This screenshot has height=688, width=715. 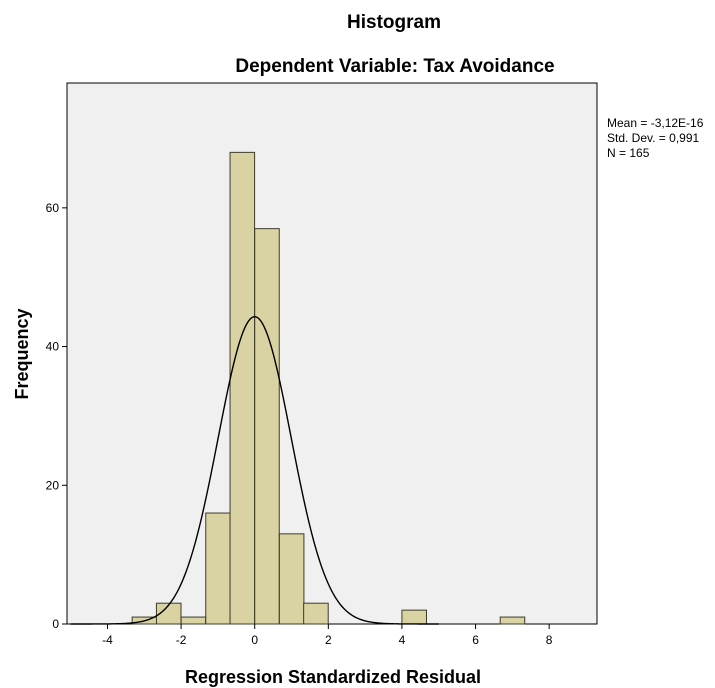 What do you see at coordinates (549, 640) in the screenshot?
I see `x-tick-label: 8` at bounding box center [549, 640].